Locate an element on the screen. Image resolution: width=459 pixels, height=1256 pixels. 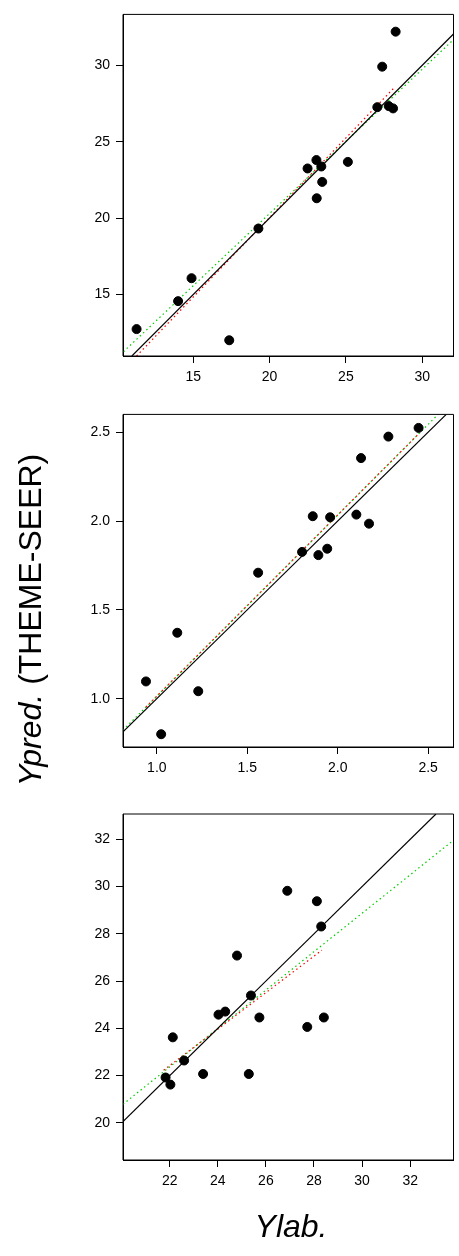
x-tick-label: 24 is located at coordinates (217, 1180).